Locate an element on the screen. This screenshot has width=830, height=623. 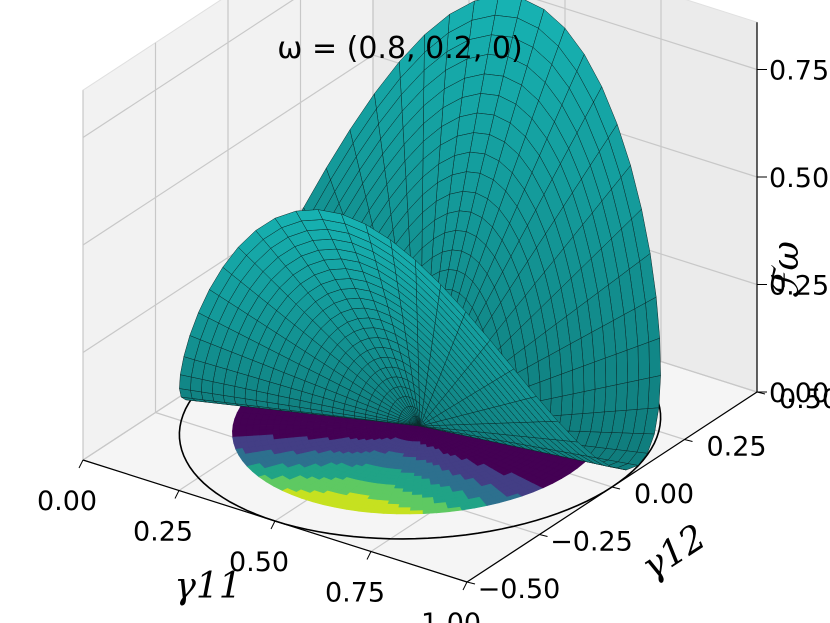
x-axis-label: γ11 is located at coordinates (207, 586).